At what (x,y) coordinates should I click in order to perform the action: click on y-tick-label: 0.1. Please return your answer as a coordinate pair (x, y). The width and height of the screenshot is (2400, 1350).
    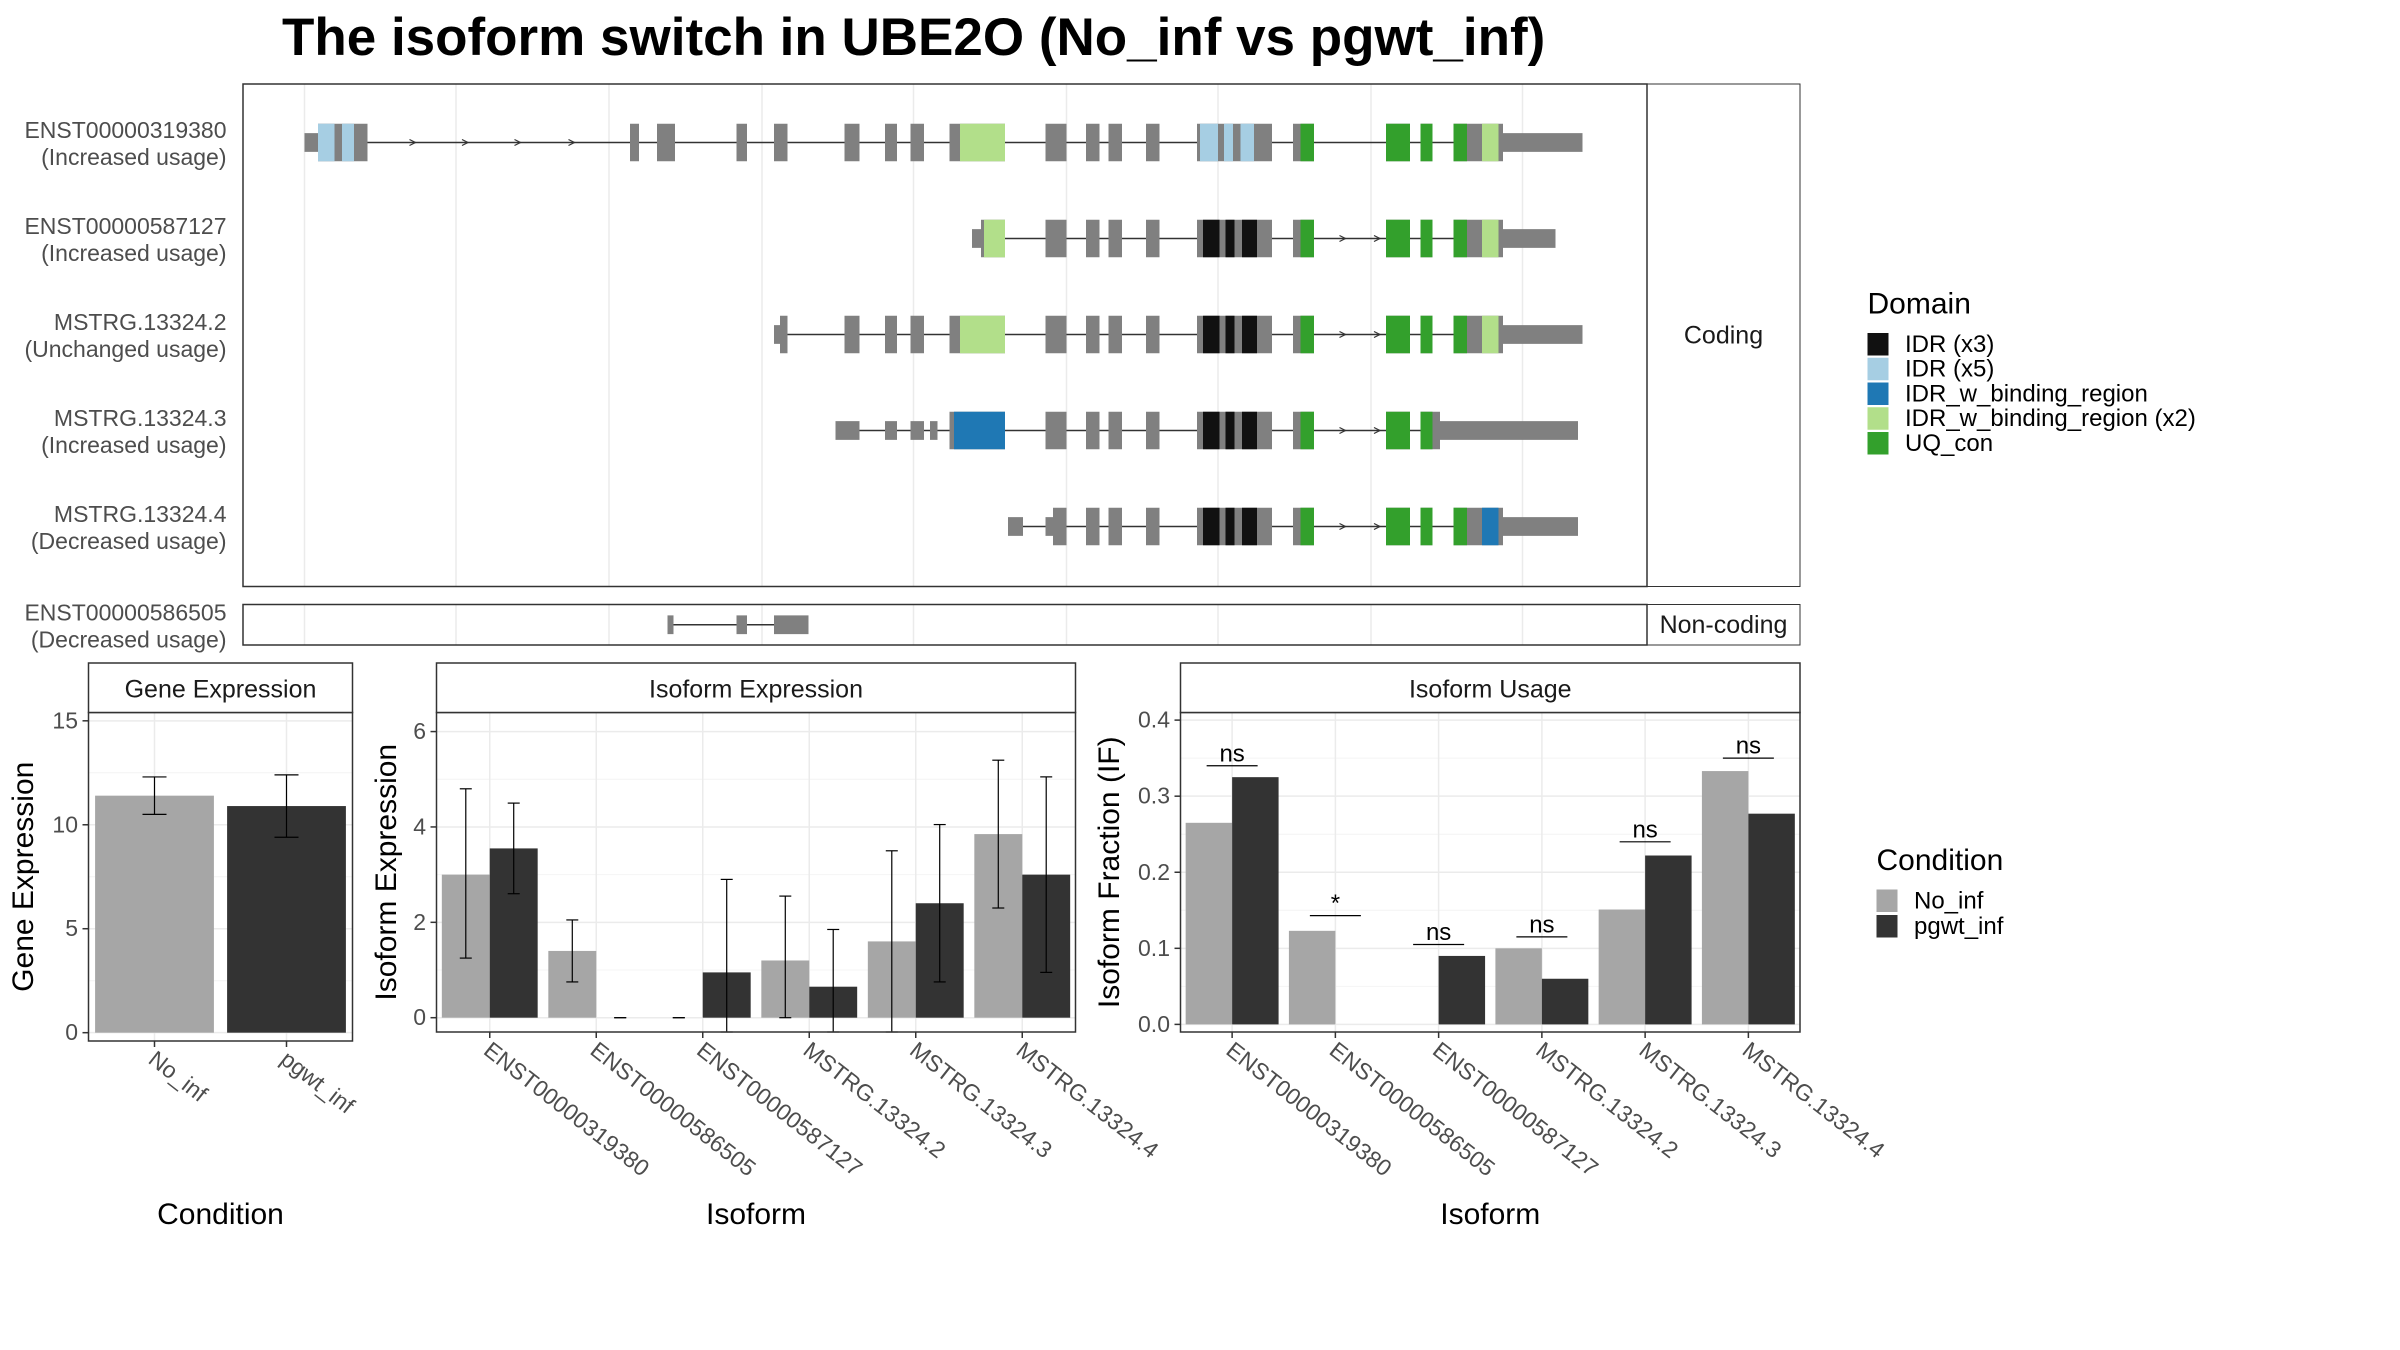
    Looking at the image, I should click on (1154, 948).